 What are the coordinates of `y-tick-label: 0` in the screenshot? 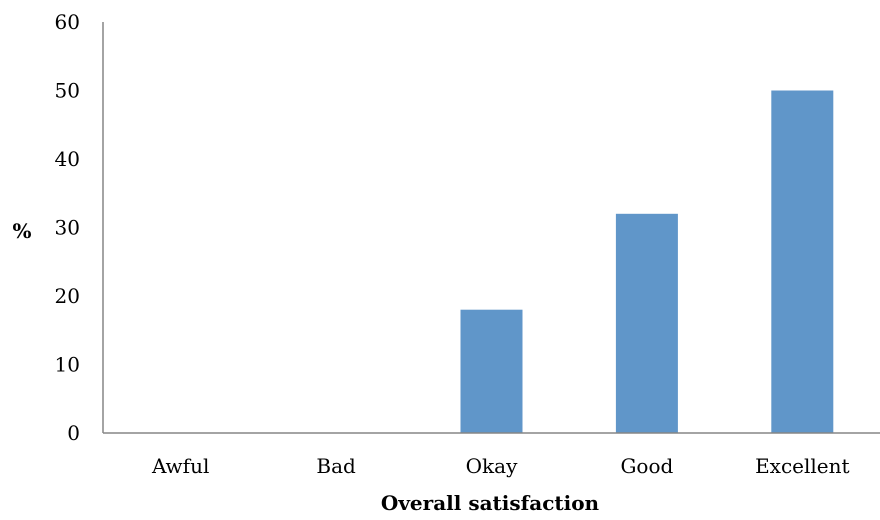 It's located at (73, 433).